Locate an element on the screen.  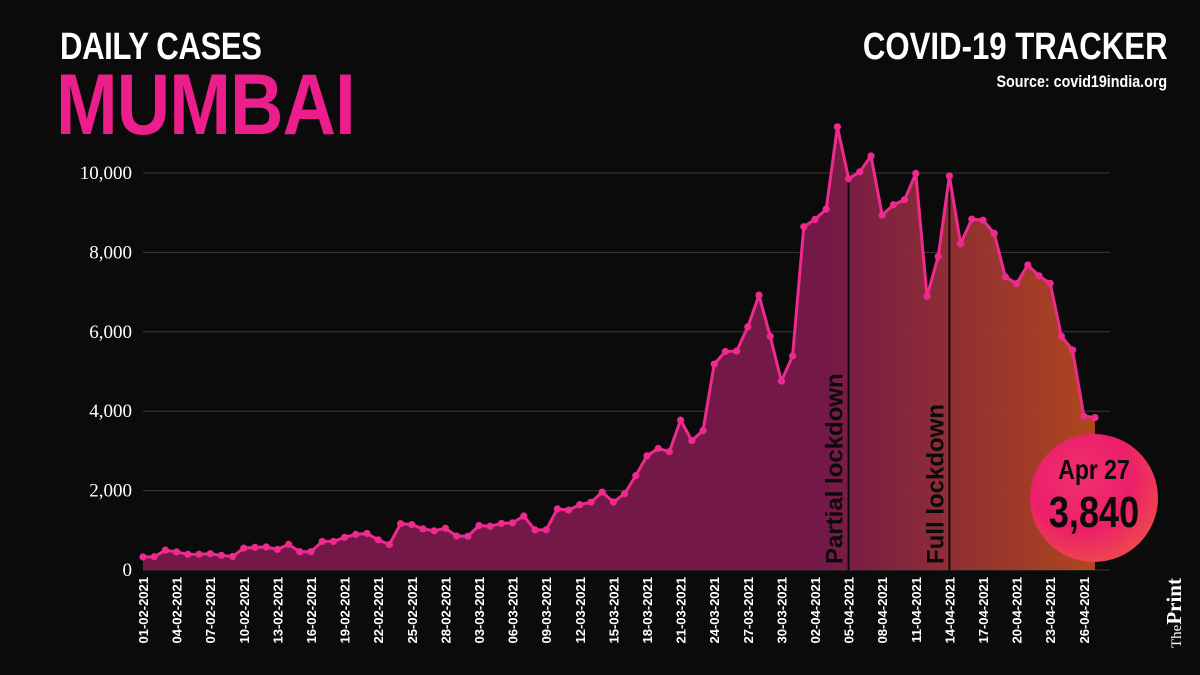
annotation-label: Full lockdown is located at coordinates (935, 484).